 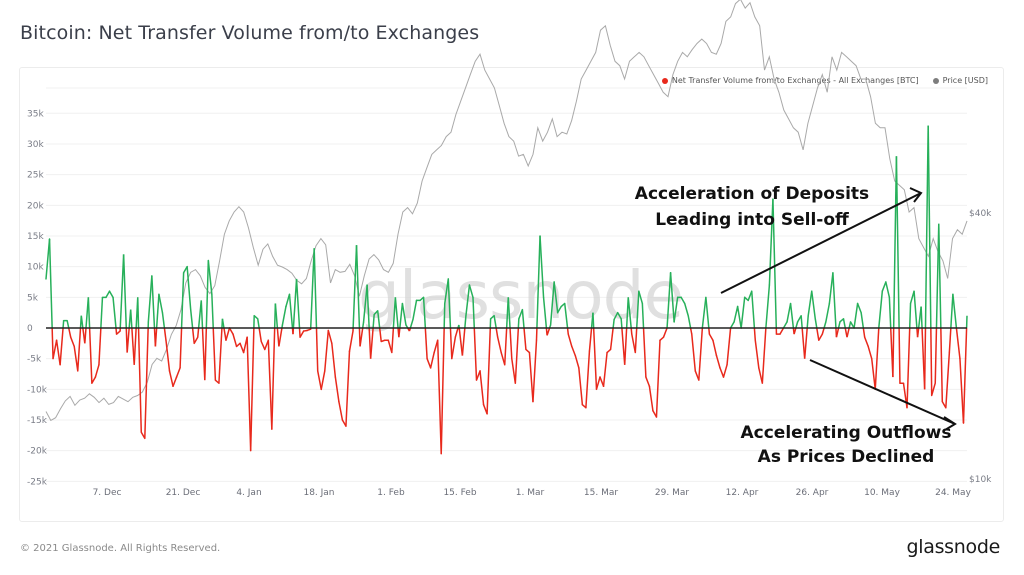 What do you see at coordinates (980, 480) in the screenshot?
I see `y2-tick-label: $10k` at bounding box center [980, 480].